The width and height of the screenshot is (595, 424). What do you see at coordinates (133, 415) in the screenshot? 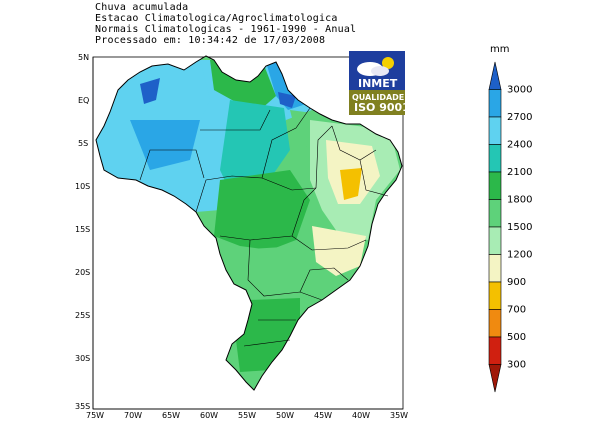
I see `lon-label-70w: 70W` at bounding box center [133, 415].